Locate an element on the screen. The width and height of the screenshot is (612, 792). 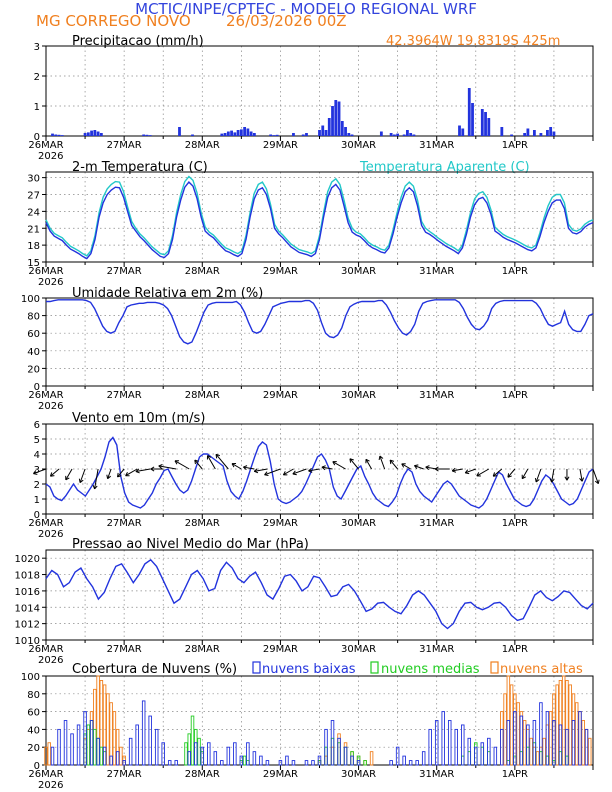
y-tick-label: 100 is located at coordinates (30, 677).